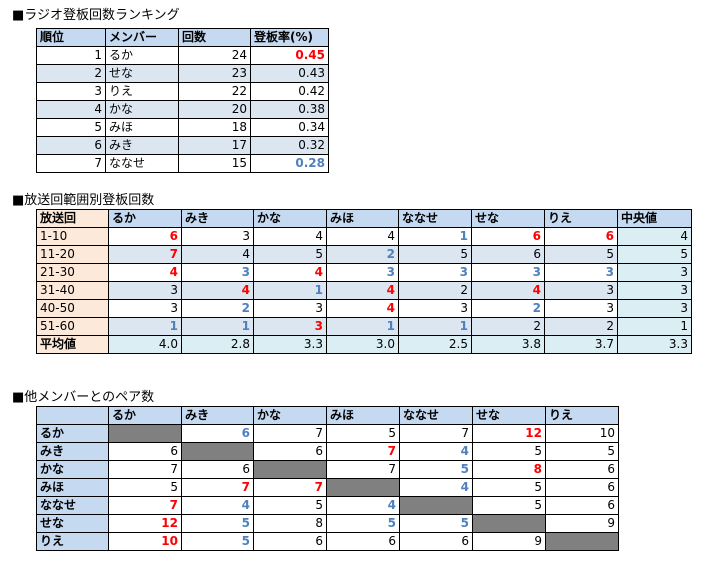  What do you see at coordinates (289, 127) in the screenshot?
I see `rate-cell: 0.34` at bounding box center [289, 127].